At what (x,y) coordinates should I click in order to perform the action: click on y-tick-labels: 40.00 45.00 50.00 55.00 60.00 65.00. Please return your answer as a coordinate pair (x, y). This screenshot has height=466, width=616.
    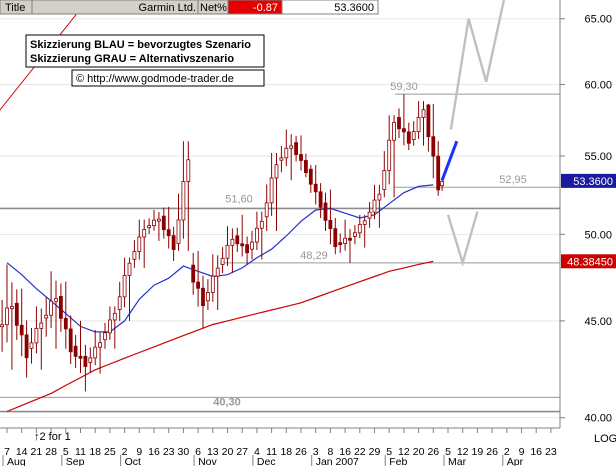
    Looking at the image, I should click on (586, 219).